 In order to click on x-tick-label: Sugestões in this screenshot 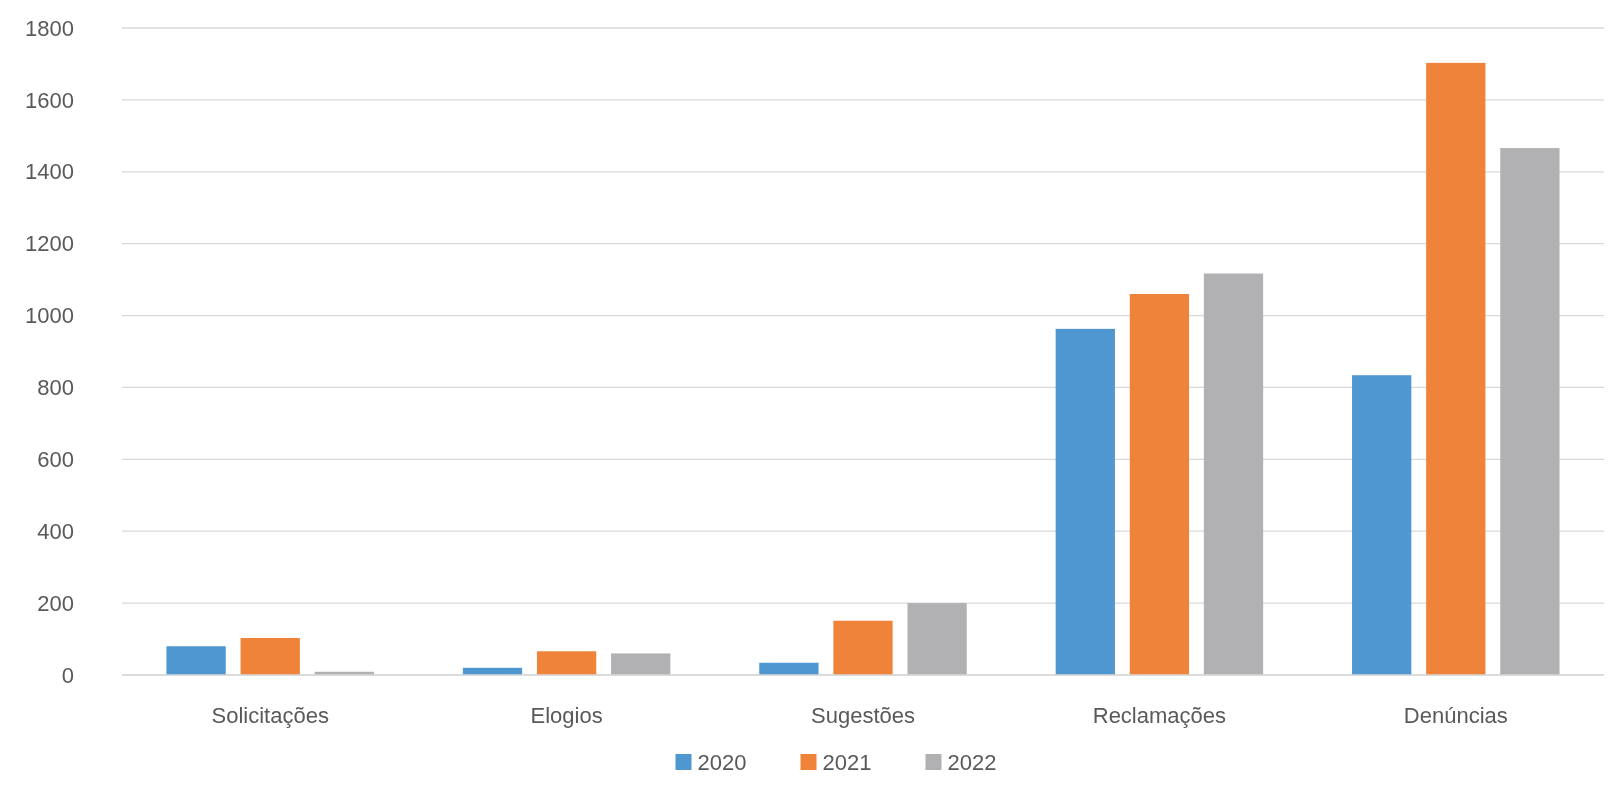, I will do `click(863, 715)`.